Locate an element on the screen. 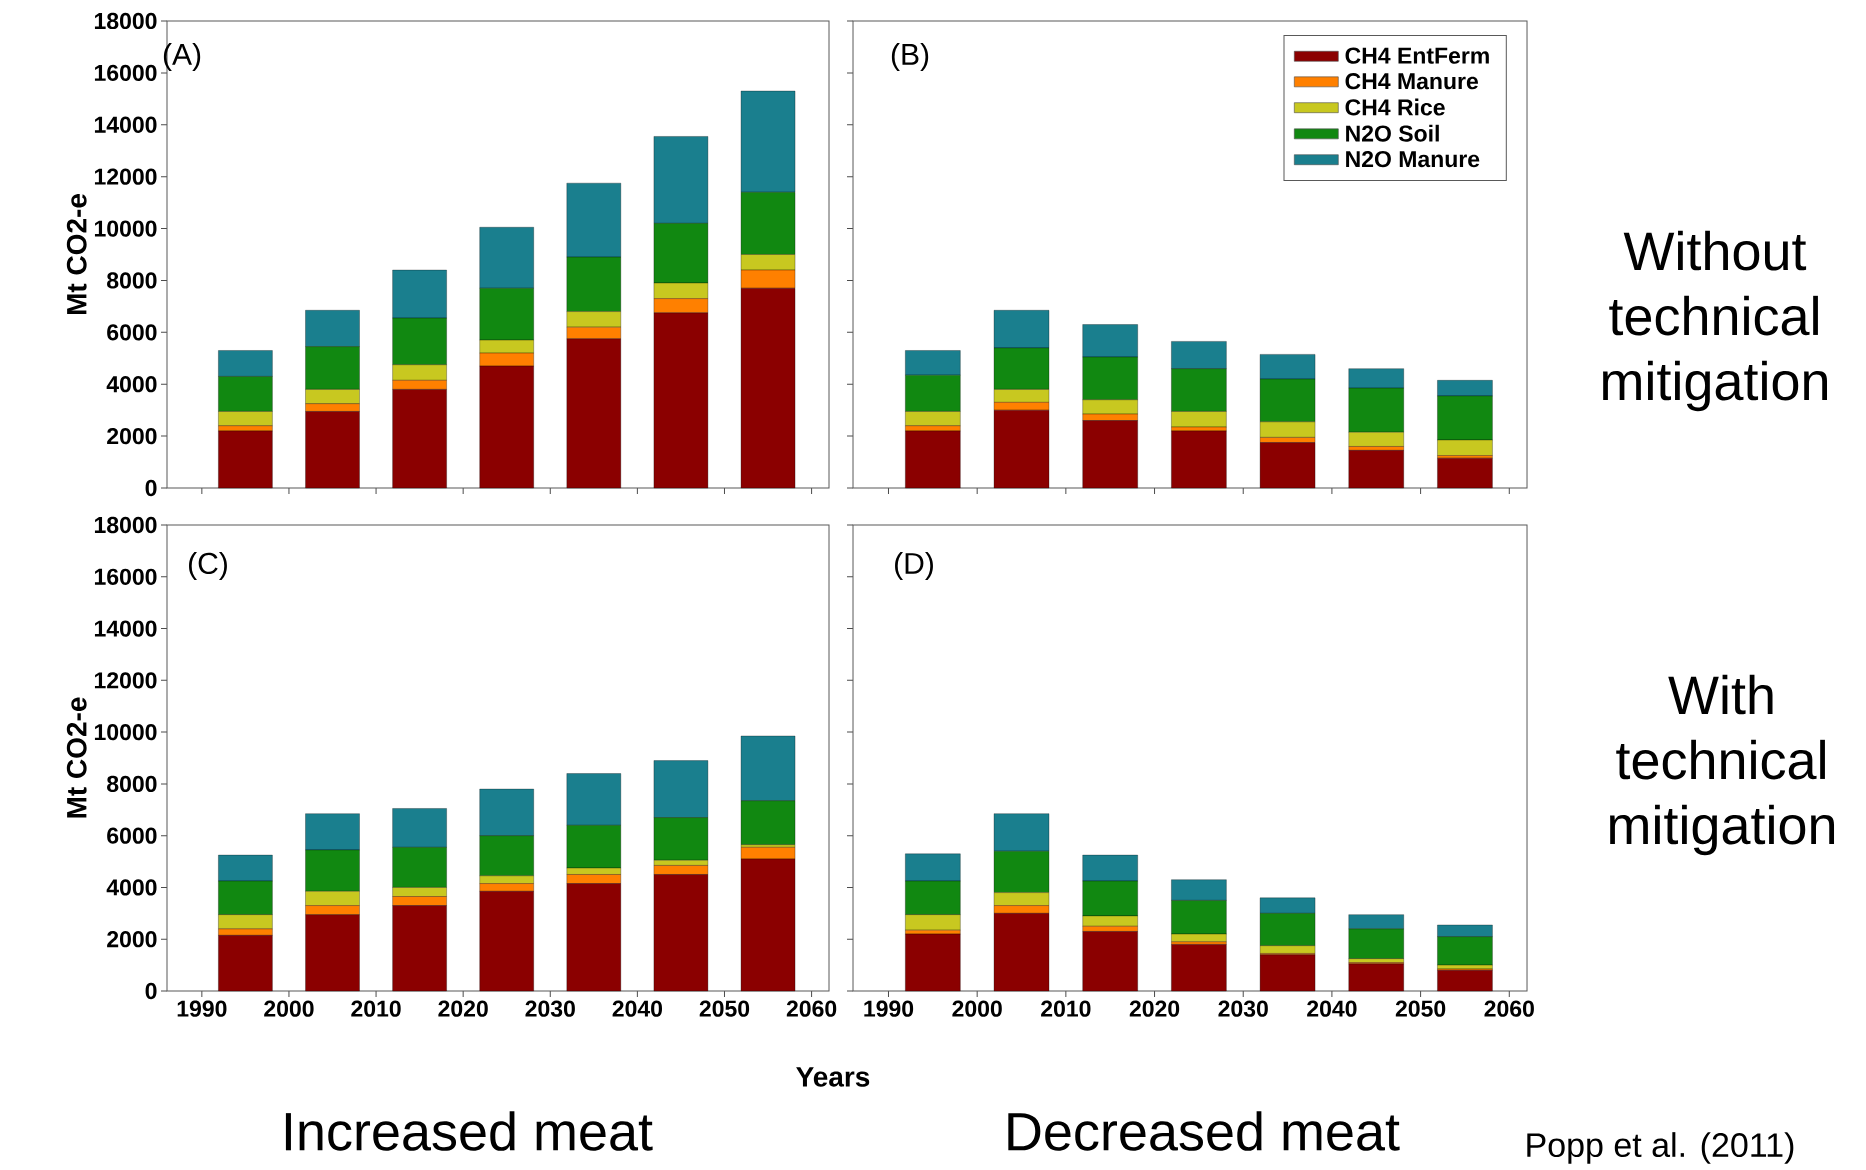 The image size is (1866, 1170). x-axis-title: Years is located at coordinates (833, 1077).